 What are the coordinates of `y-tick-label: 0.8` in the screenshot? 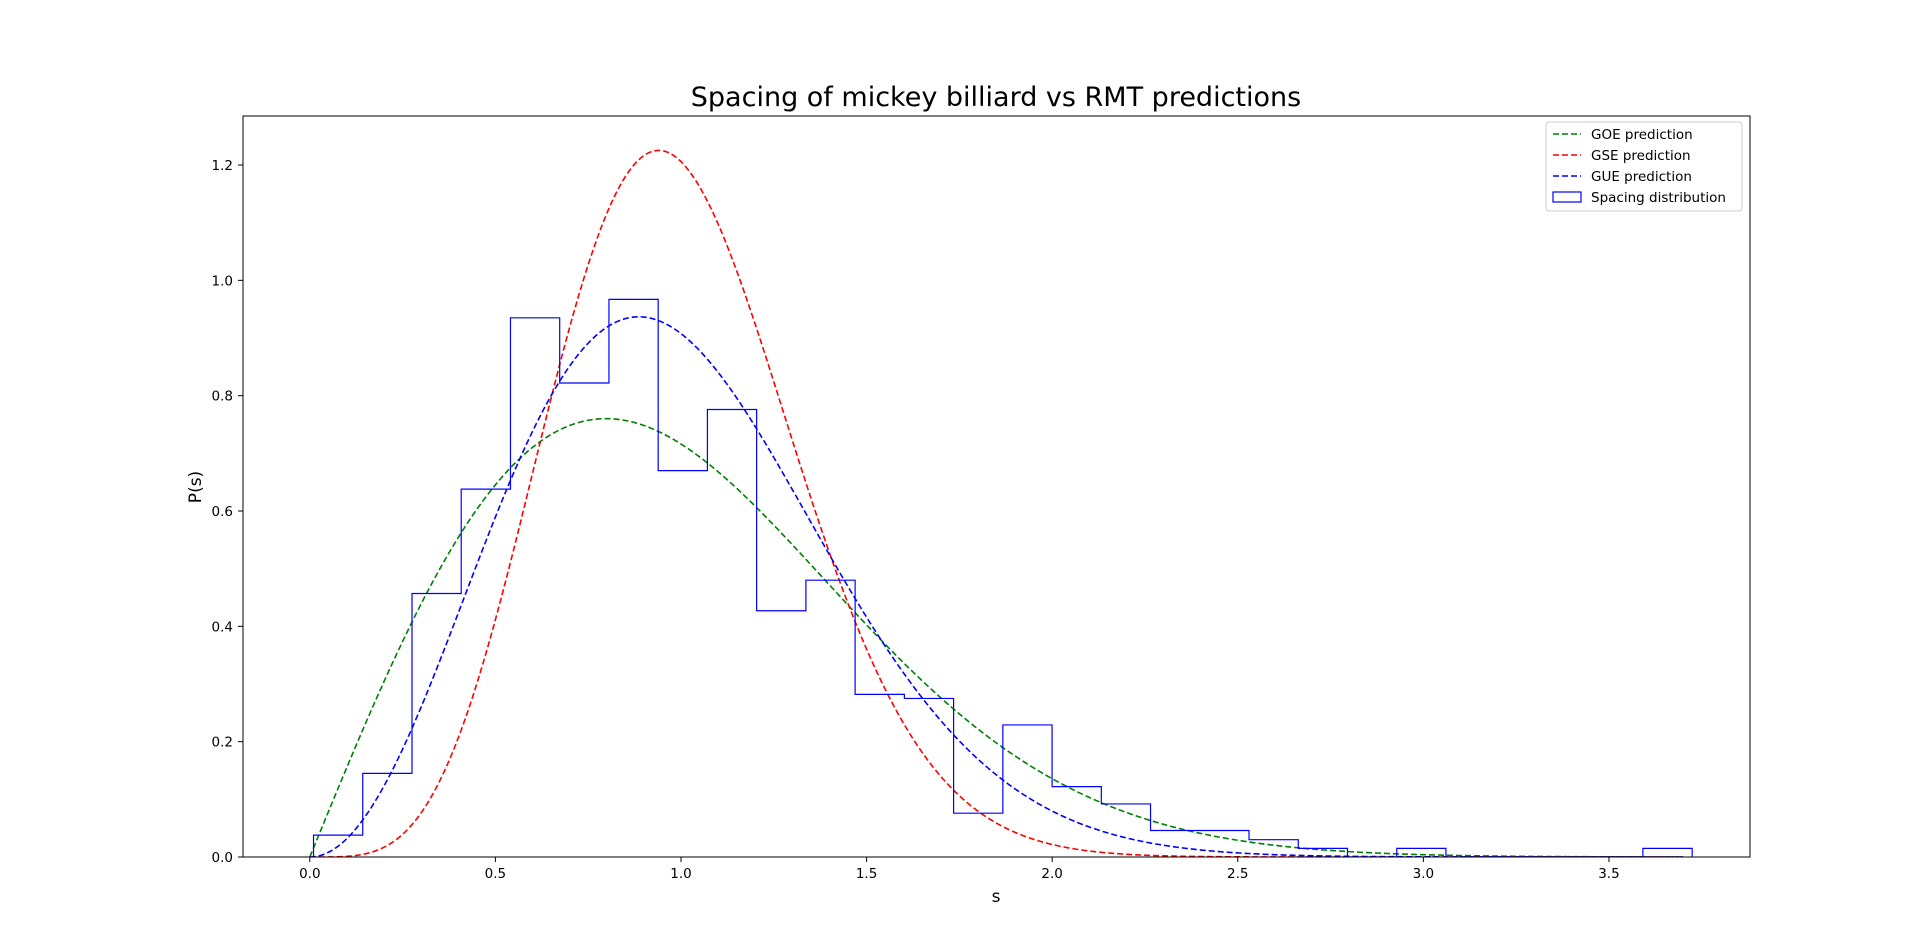 It's located at (222, 397).